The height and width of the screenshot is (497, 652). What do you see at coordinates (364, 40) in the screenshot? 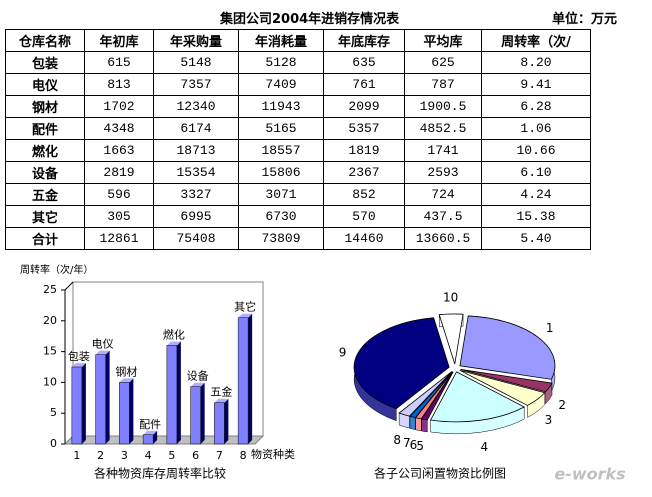
I see `table-cell: 年底库存` at bounding box center [364, 40].